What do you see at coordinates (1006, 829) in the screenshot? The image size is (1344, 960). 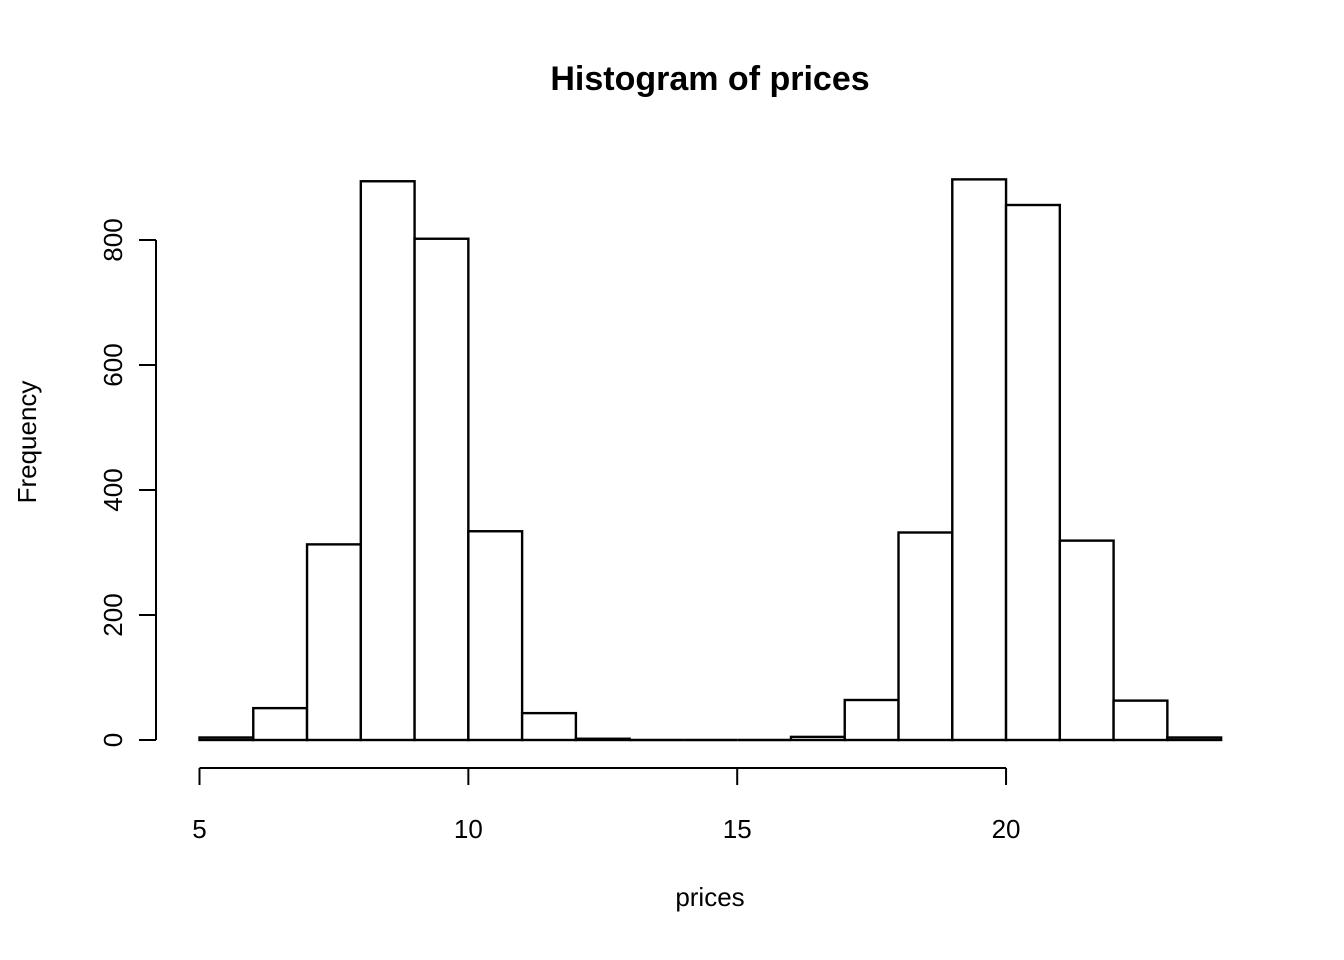 I see `x-tick-label: 20` at bounding box center [1006, 829].